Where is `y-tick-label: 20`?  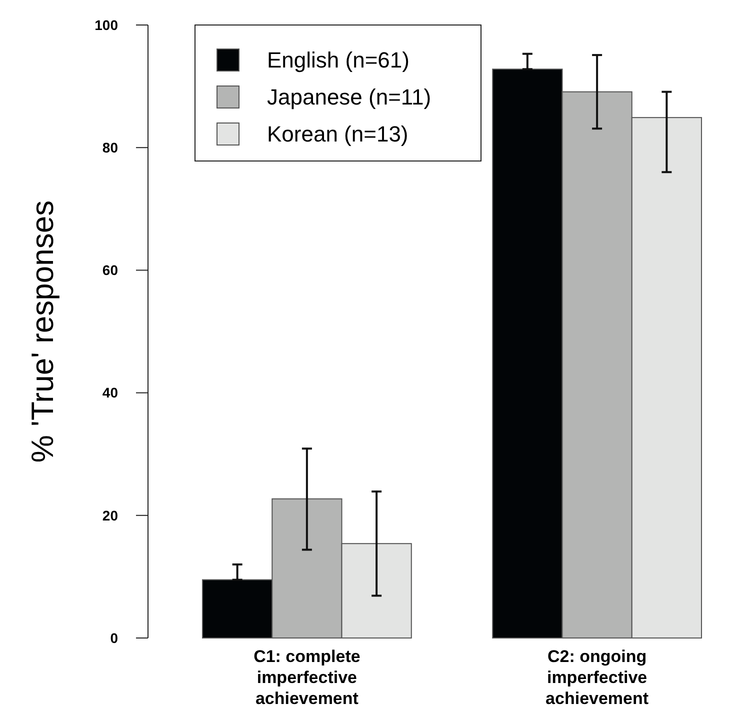
y-tick-label: 20 is located at coordinates (110, 515).